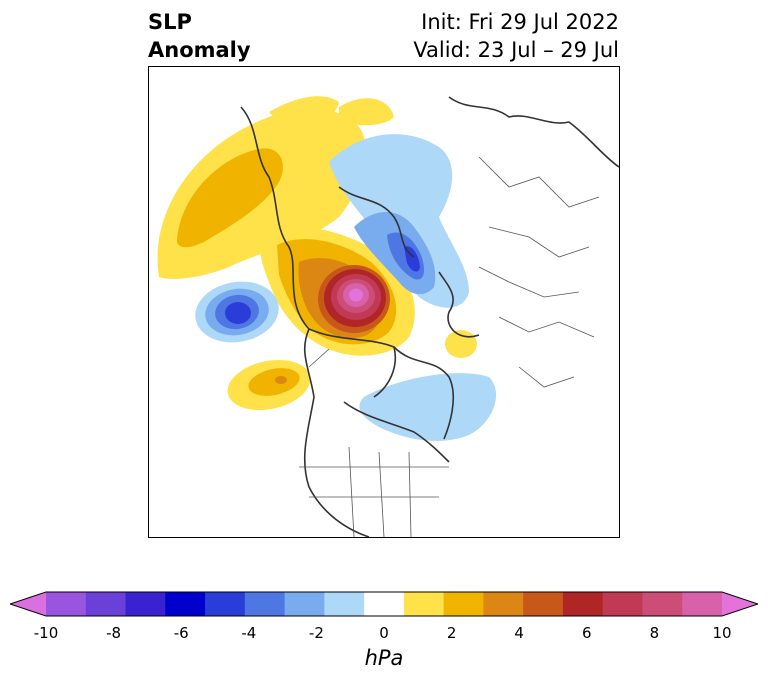 This screenshot has height=684, width=768. Describe the element at coordinates (114, 633) in the screenshot. I see `colorbar-tick-label: -8` at that location.